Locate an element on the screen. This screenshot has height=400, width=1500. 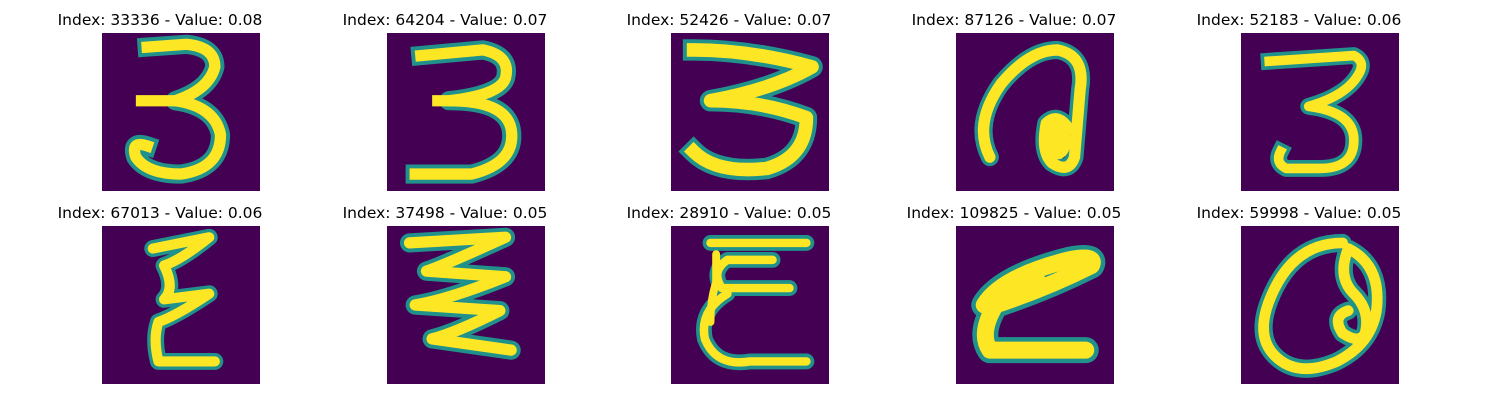
panel-10: Index: 59998 - Value: 0.05 is located at coordinates (1299, 293).